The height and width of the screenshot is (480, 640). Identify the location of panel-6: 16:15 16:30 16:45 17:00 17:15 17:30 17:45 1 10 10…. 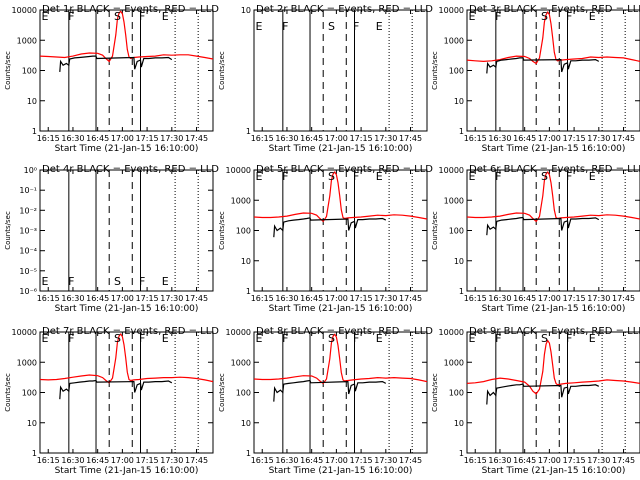
(535, 239).